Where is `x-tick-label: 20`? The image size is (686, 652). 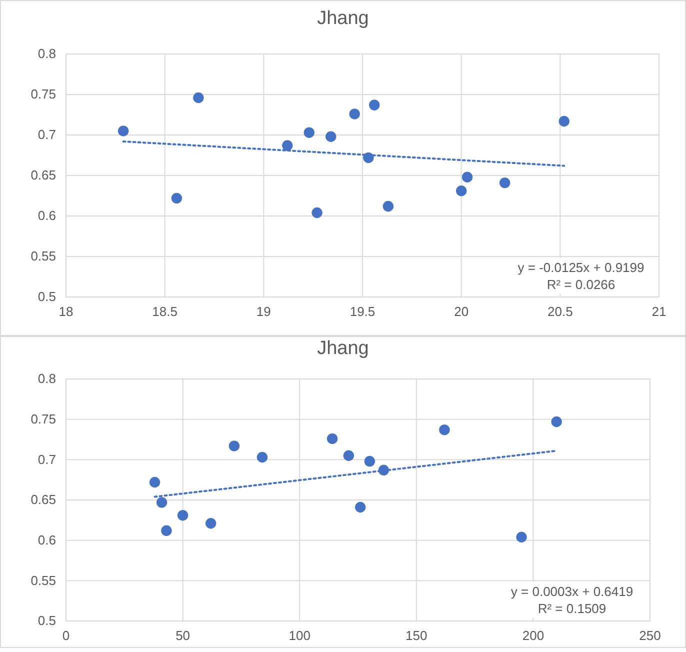
x-tick-label: 20 is located at coordinates (461, 312).